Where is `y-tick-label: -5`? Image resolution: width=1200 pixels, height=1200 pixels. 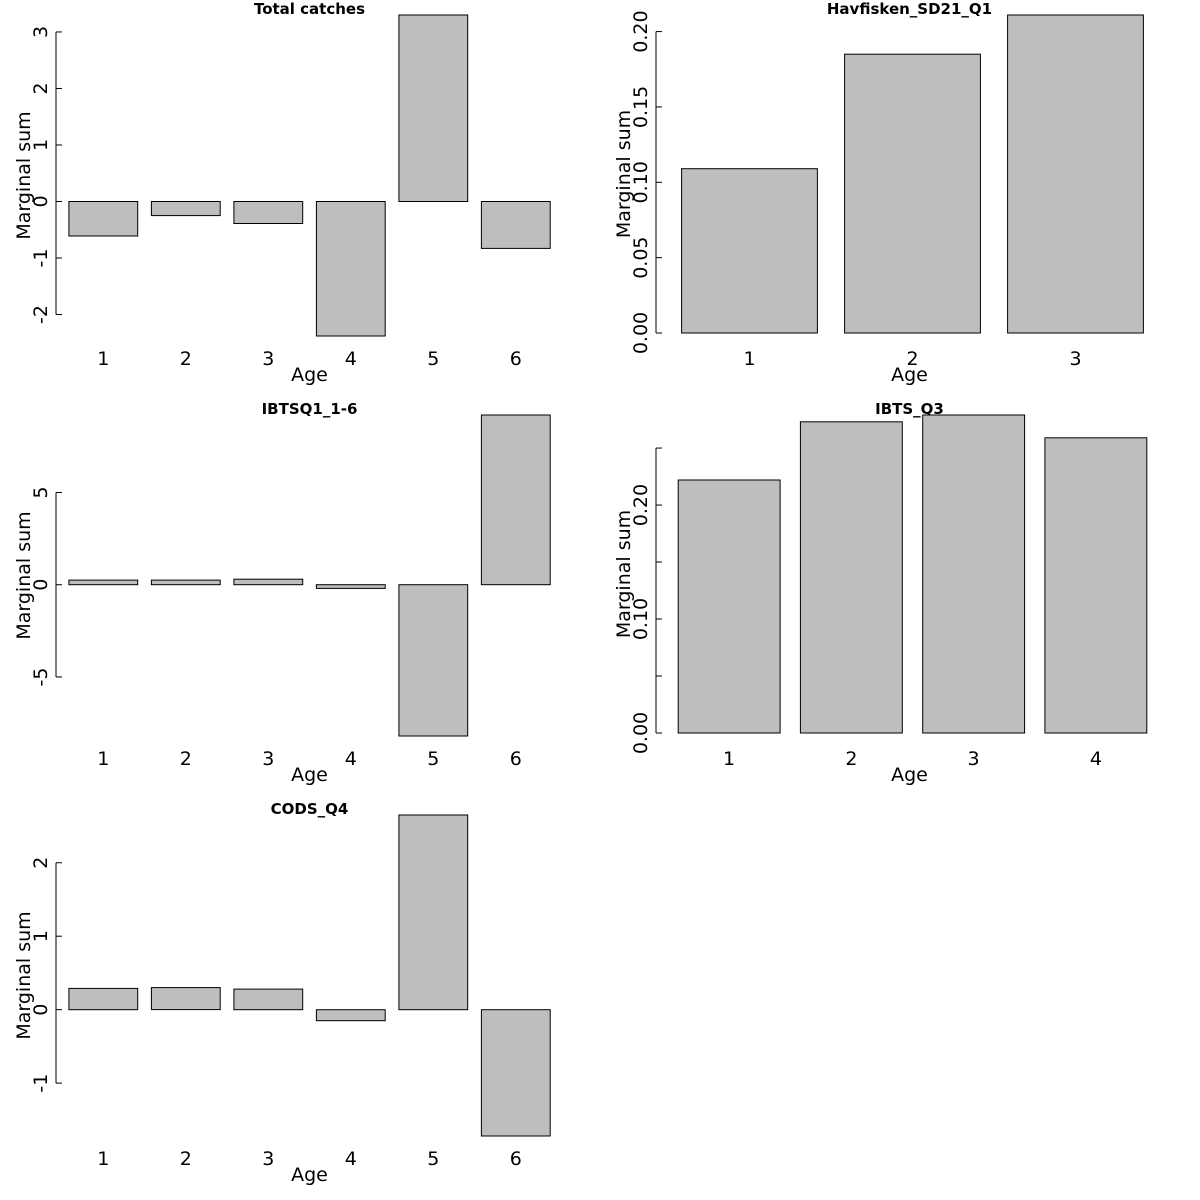
y-tick-label: -5 is located at coordinates (41, 676).